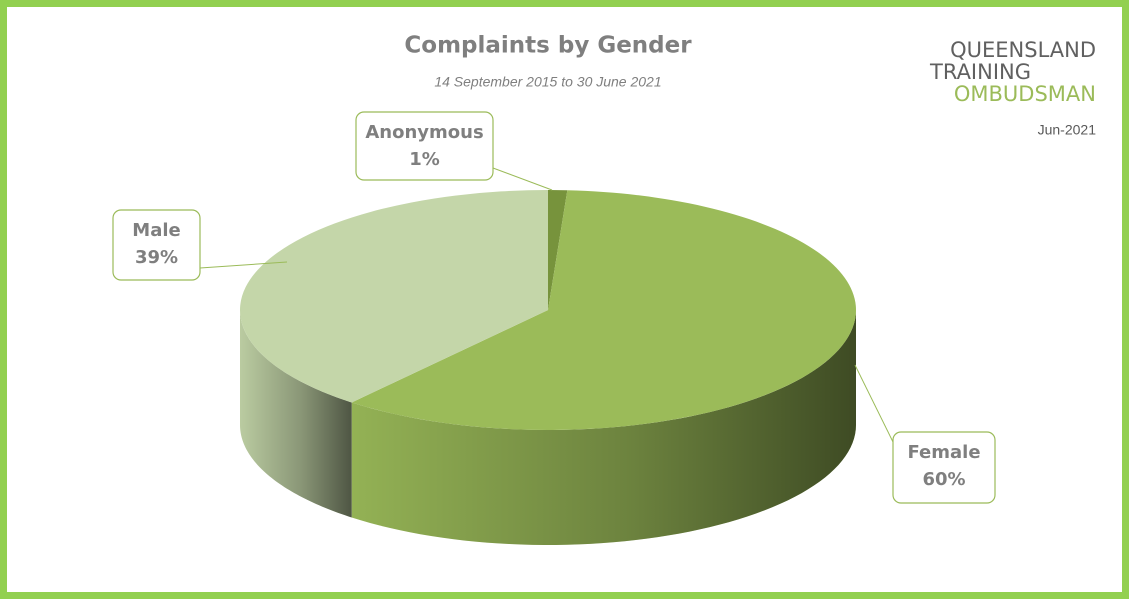  Describe the element at coordinates (156, 230) in the screenshot. I see `category-label: Male` at that location.